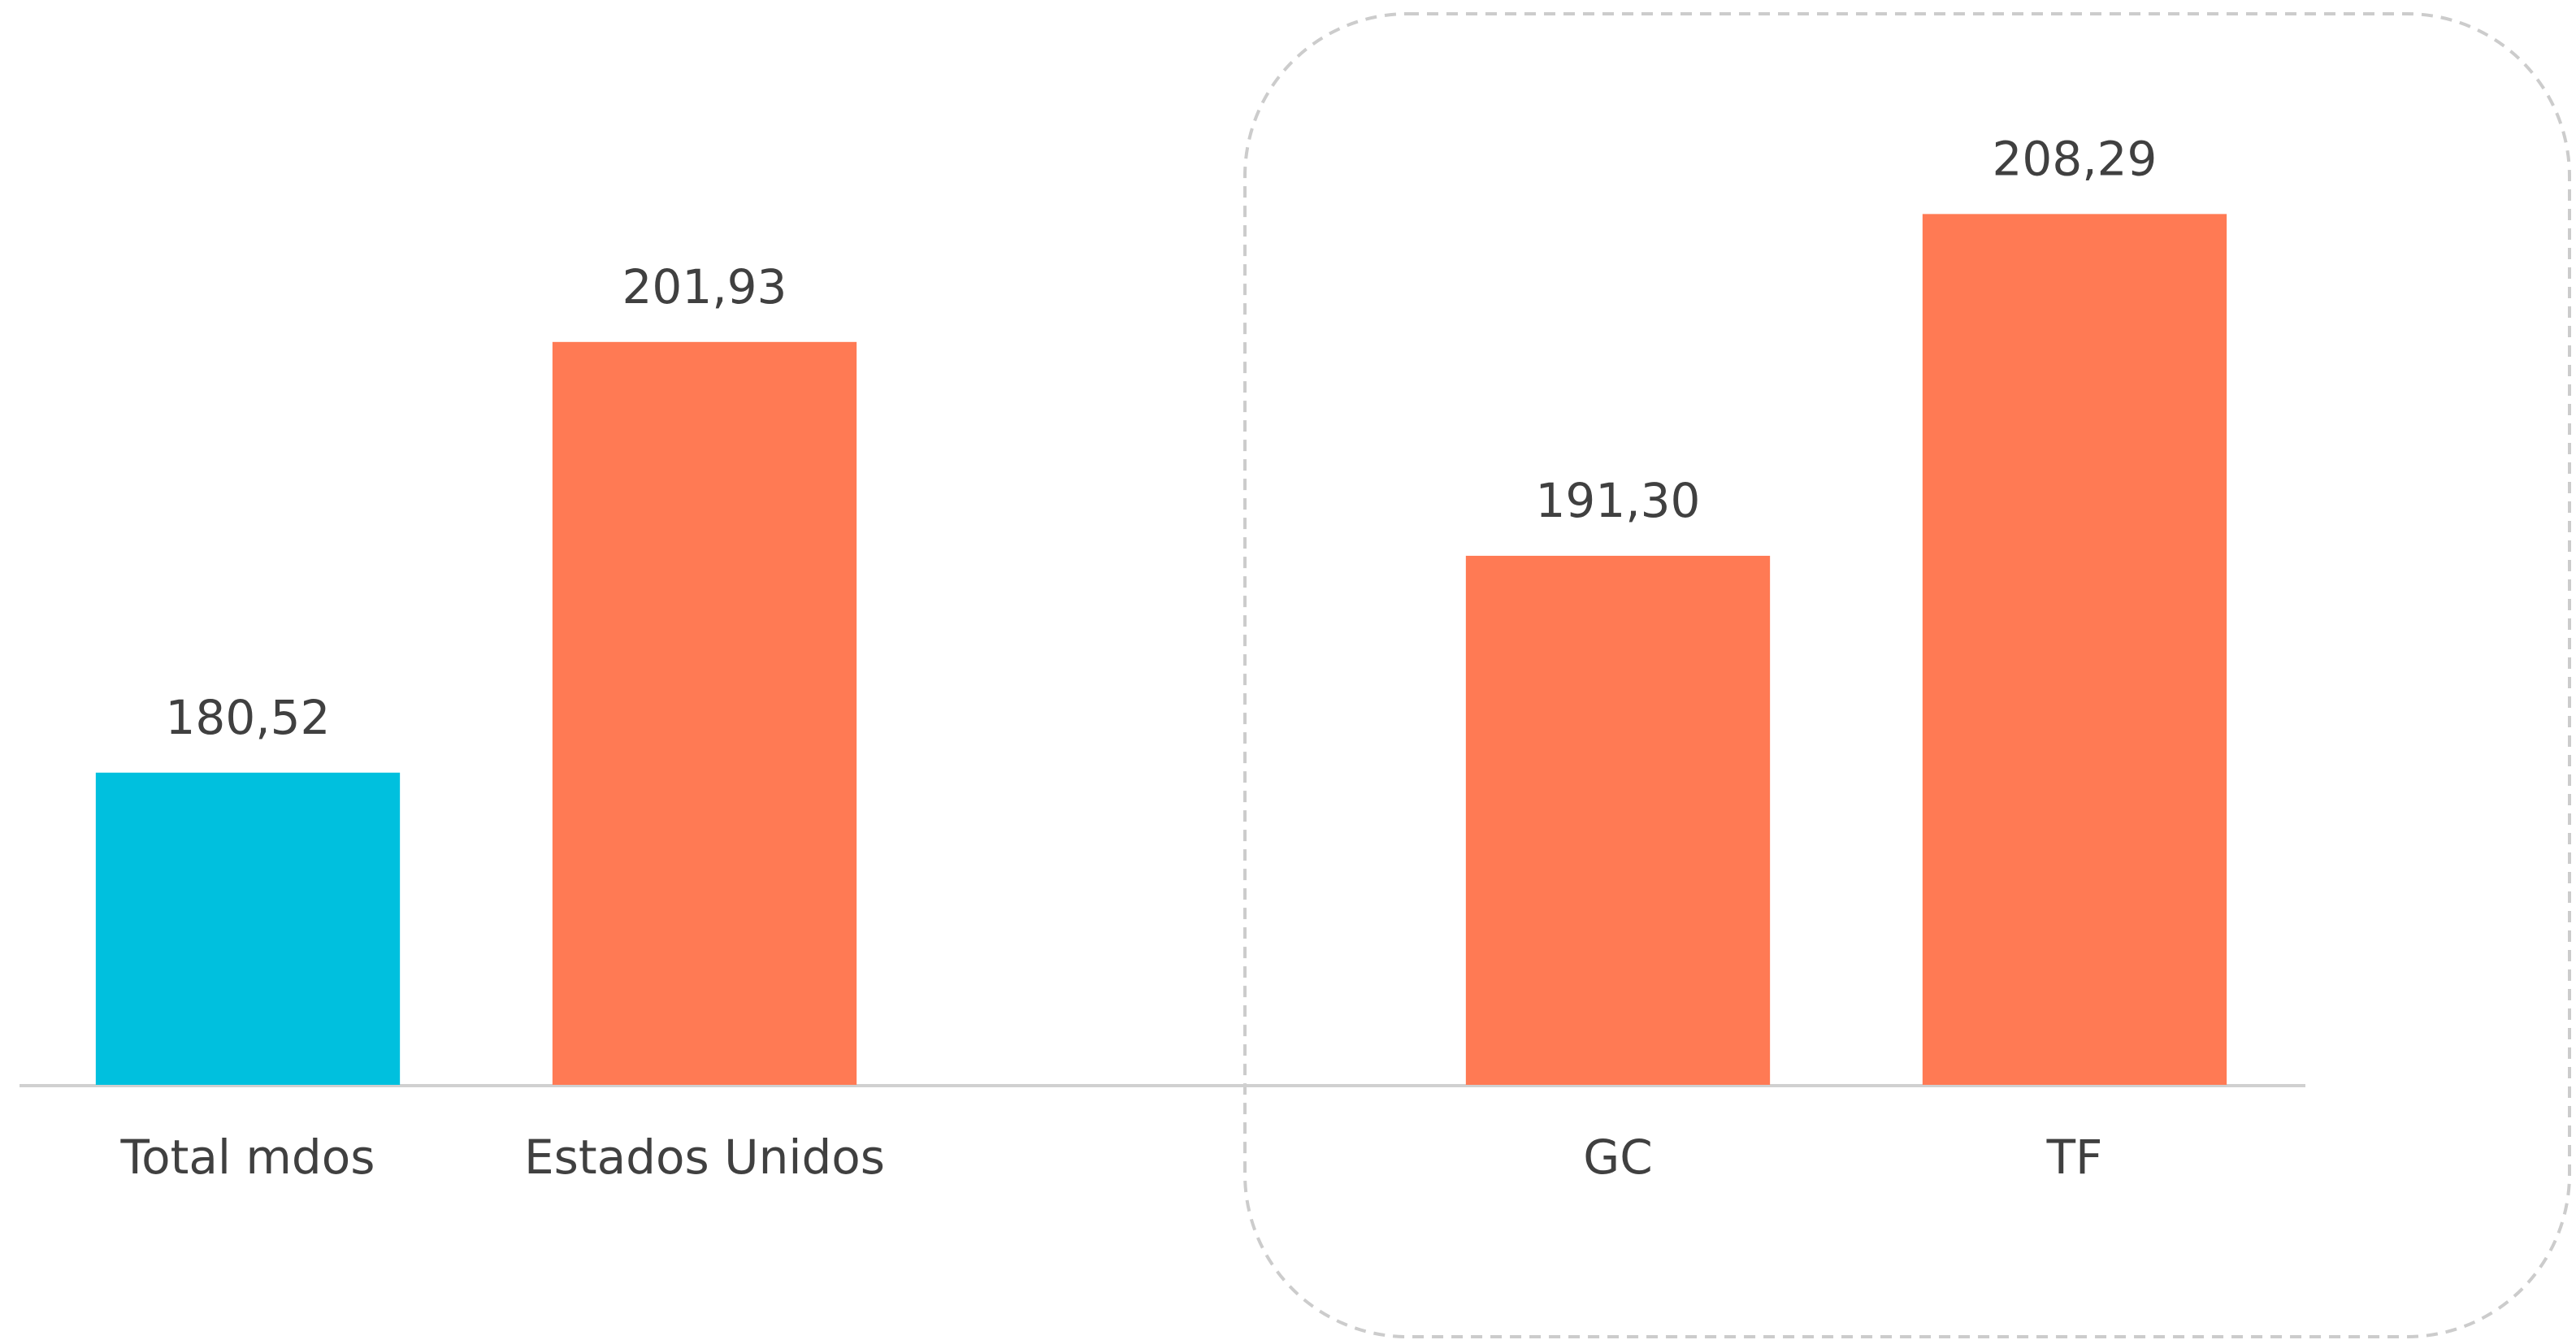 Image resolution: width=2576 pixels, height=1340 pixels. What do you see at coordinates (1617, 1157) in the screenshot?
I see `x-tick-label: GC` at bounding box center [1617, 1157].